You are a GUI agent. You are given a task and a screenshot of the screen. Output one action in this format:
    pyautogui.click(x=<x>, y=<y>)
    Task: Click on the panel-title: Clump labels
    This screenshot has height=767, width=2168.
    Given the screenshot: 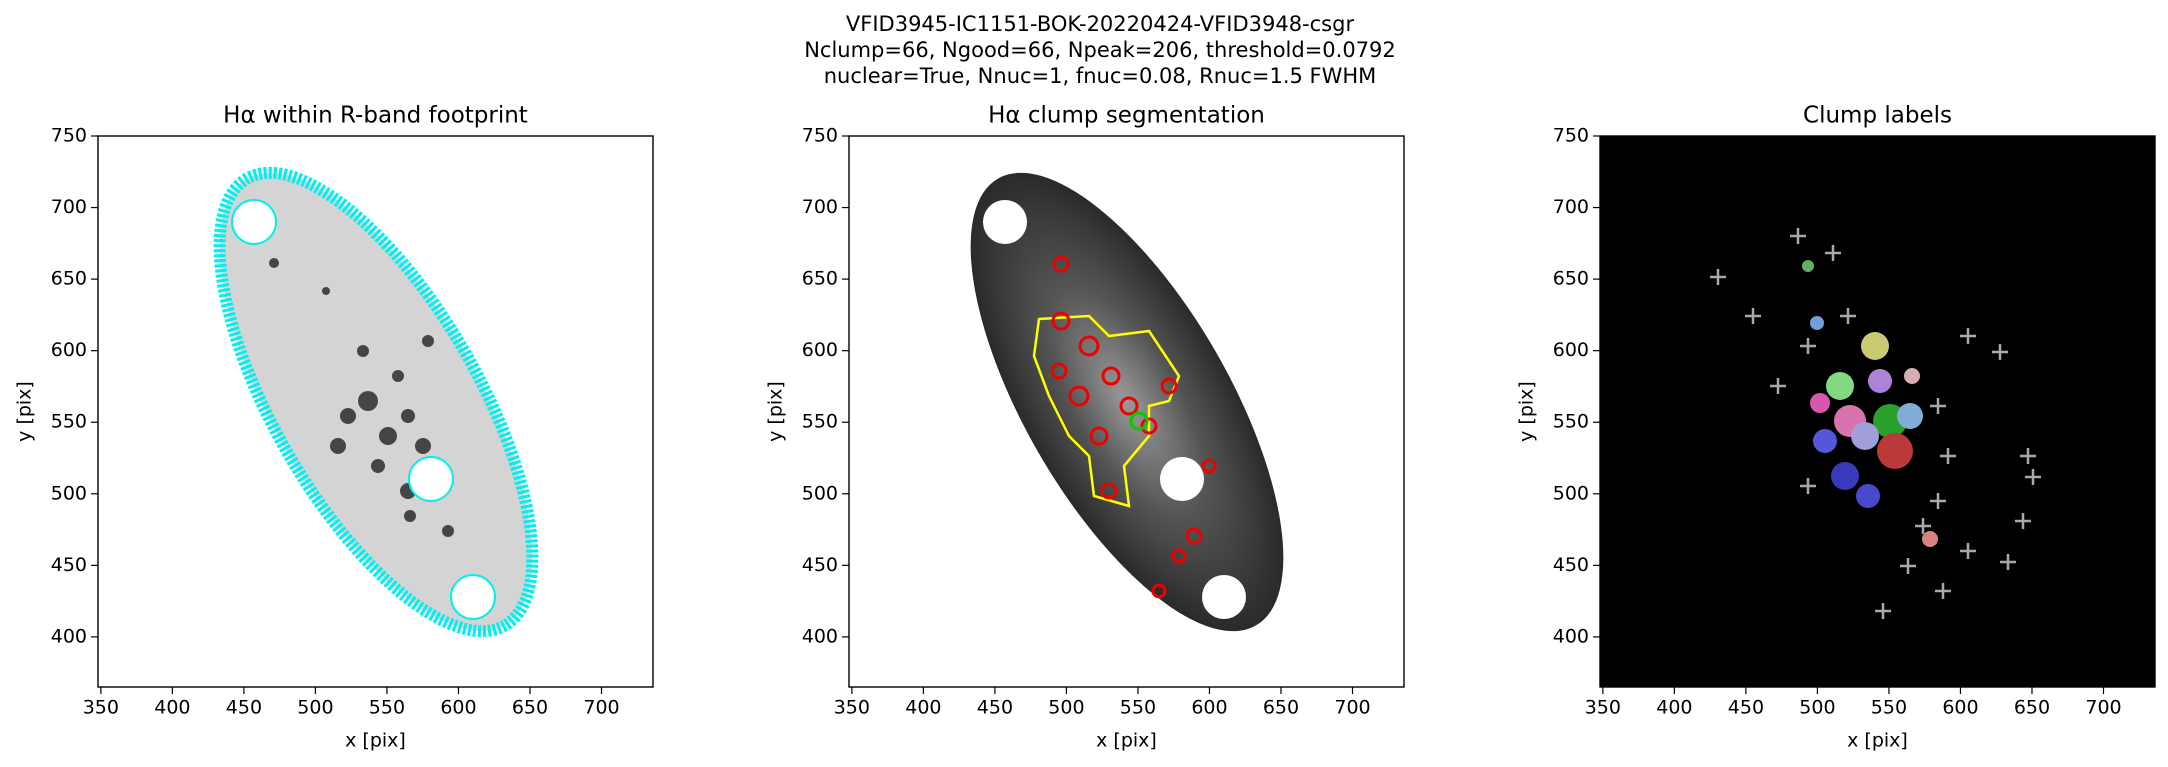 What is the action you would take?
    pyautogui.click(x=1877, y=116)
    